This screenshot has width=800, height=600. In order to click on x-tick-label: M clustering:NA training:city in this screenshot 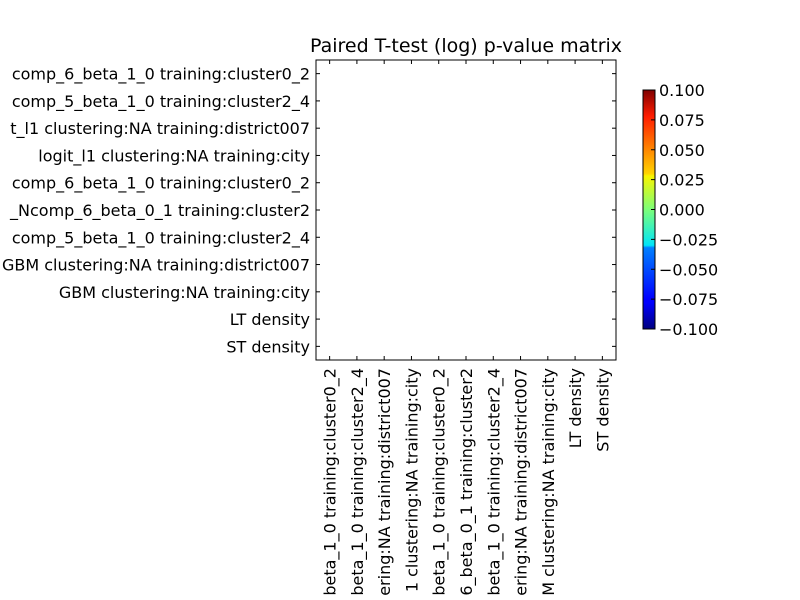, I will do `click(548, 482)`.